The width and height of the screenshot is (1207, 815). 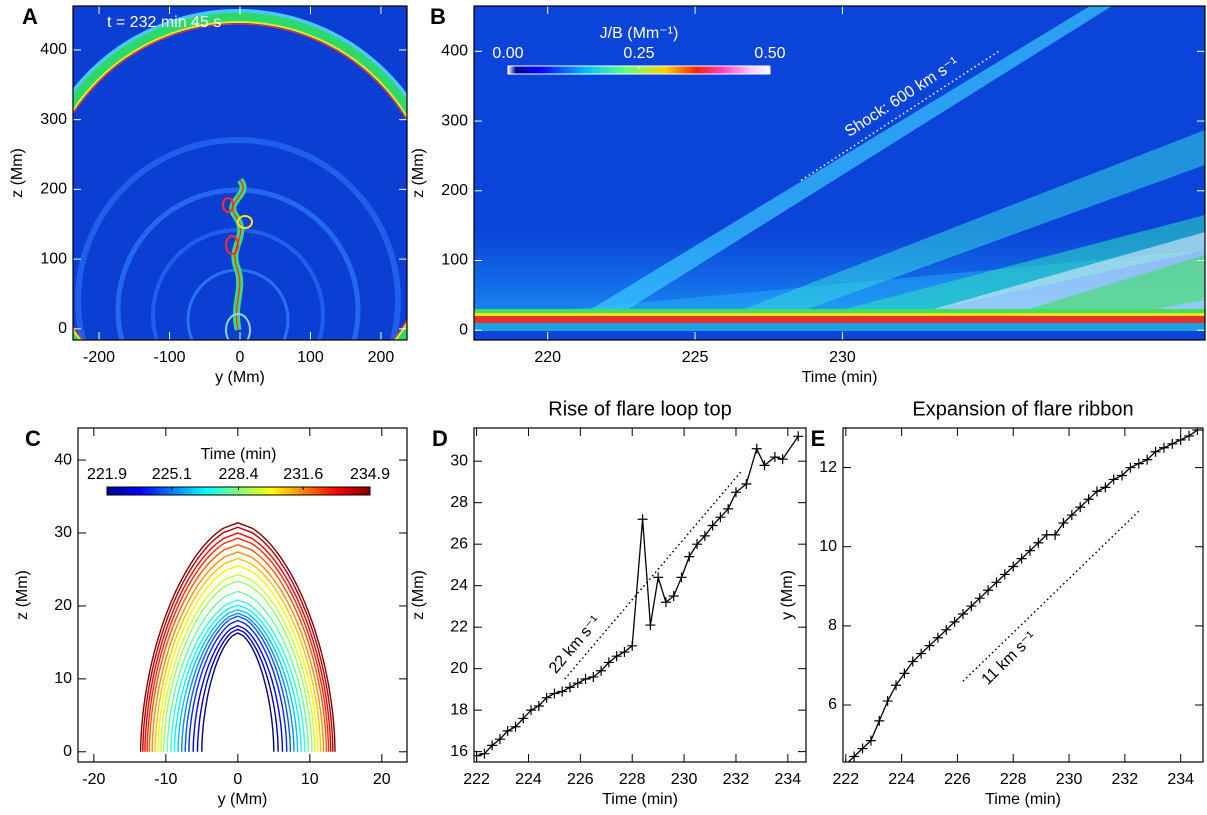 What do you see at coordinates (381, 357) in the screenshot?
I see `x-tick-label: 200` at bounding box center [381, 357].